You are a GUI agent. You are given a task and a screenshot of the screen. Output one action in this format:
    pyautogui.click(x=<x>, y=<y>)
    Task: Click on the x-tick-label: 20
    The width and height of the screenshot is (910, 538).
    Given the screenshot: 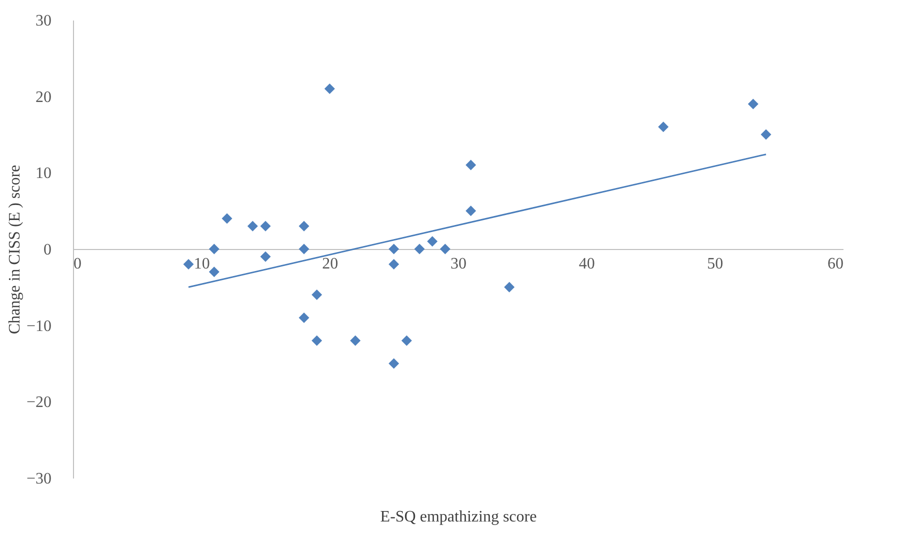 What is the action you would take?
    pyautogui.click(x=330, y=264)
    